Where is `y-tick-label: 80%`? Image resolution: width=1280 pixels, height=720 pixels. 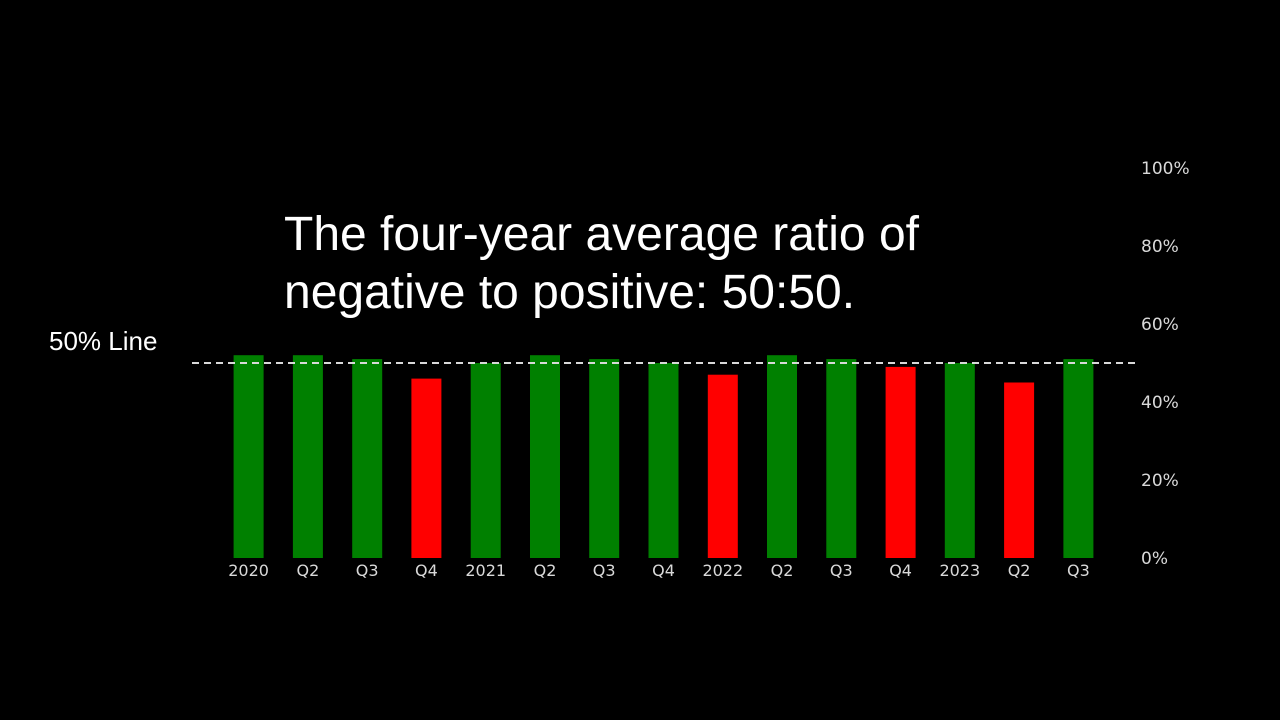 y-tick-label: 80% is located at coordinates (1160, 247).